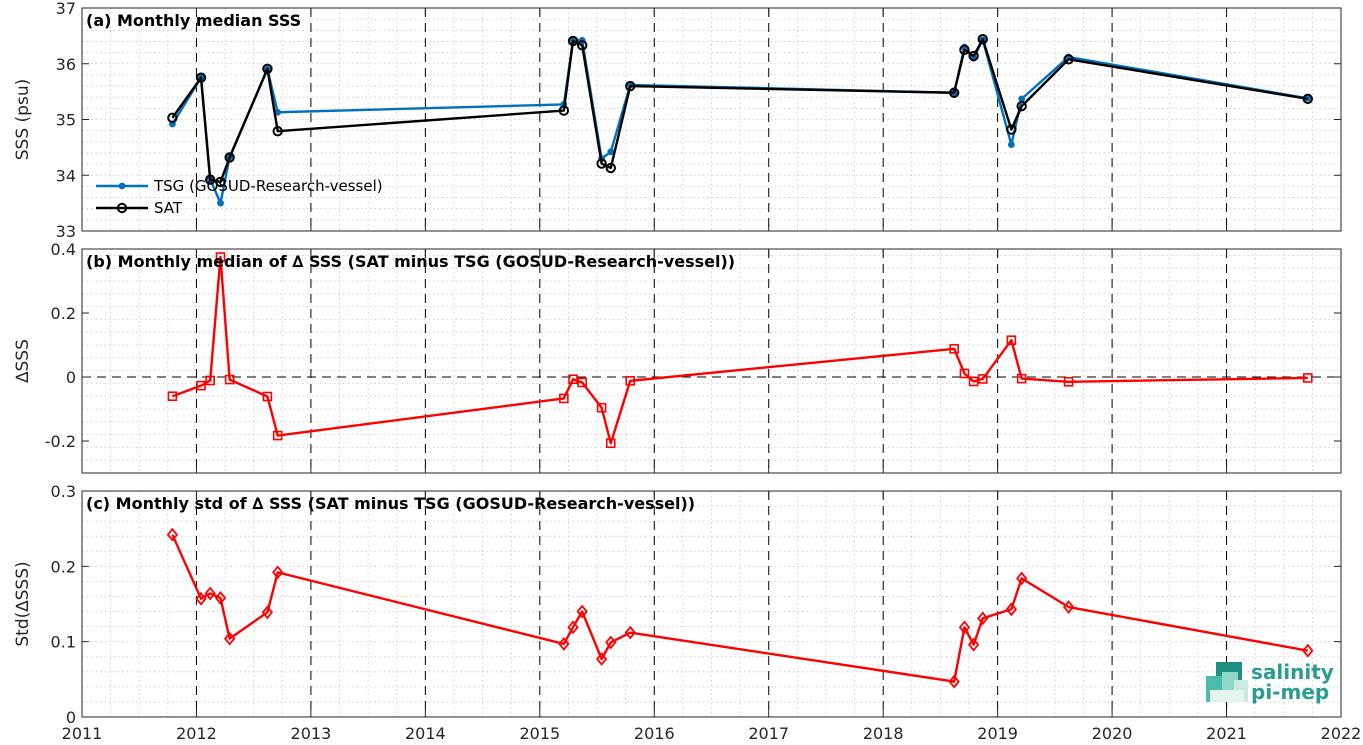 The width and height of the screenshot is (1363, 745). I want to click on legend-label: TSG (GOSUD-Research-vessel), so click(268, 186).